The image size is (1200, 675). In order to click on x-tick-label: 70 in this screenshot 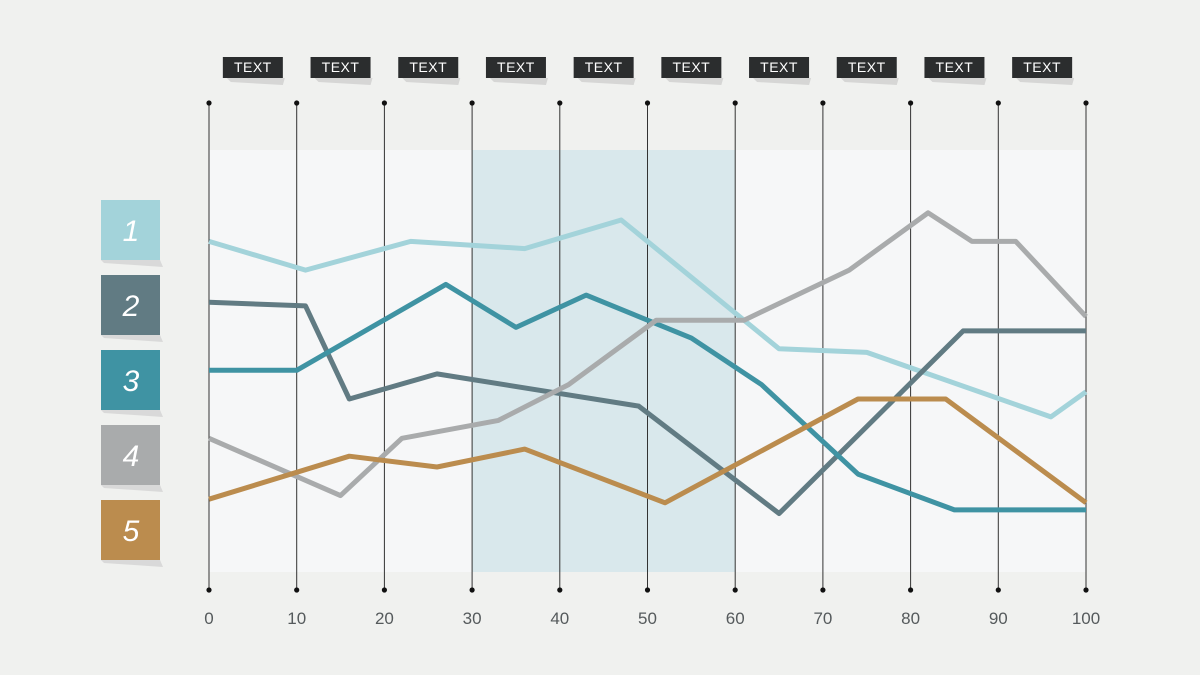, I will do `click(822, 618)`.